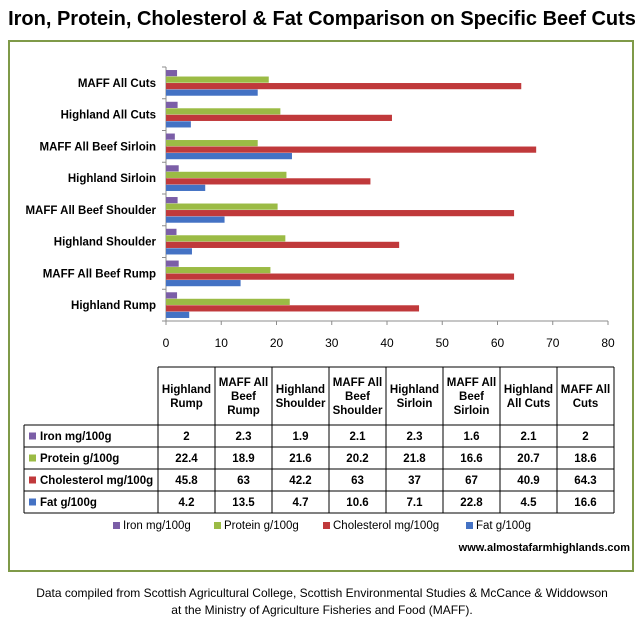 The height and width of the screenshot is (627, 644). Describe the element at coordinates (415, 404) in the screenshot. I see `table-header-highland-sirloin: Sirloin` at that location.